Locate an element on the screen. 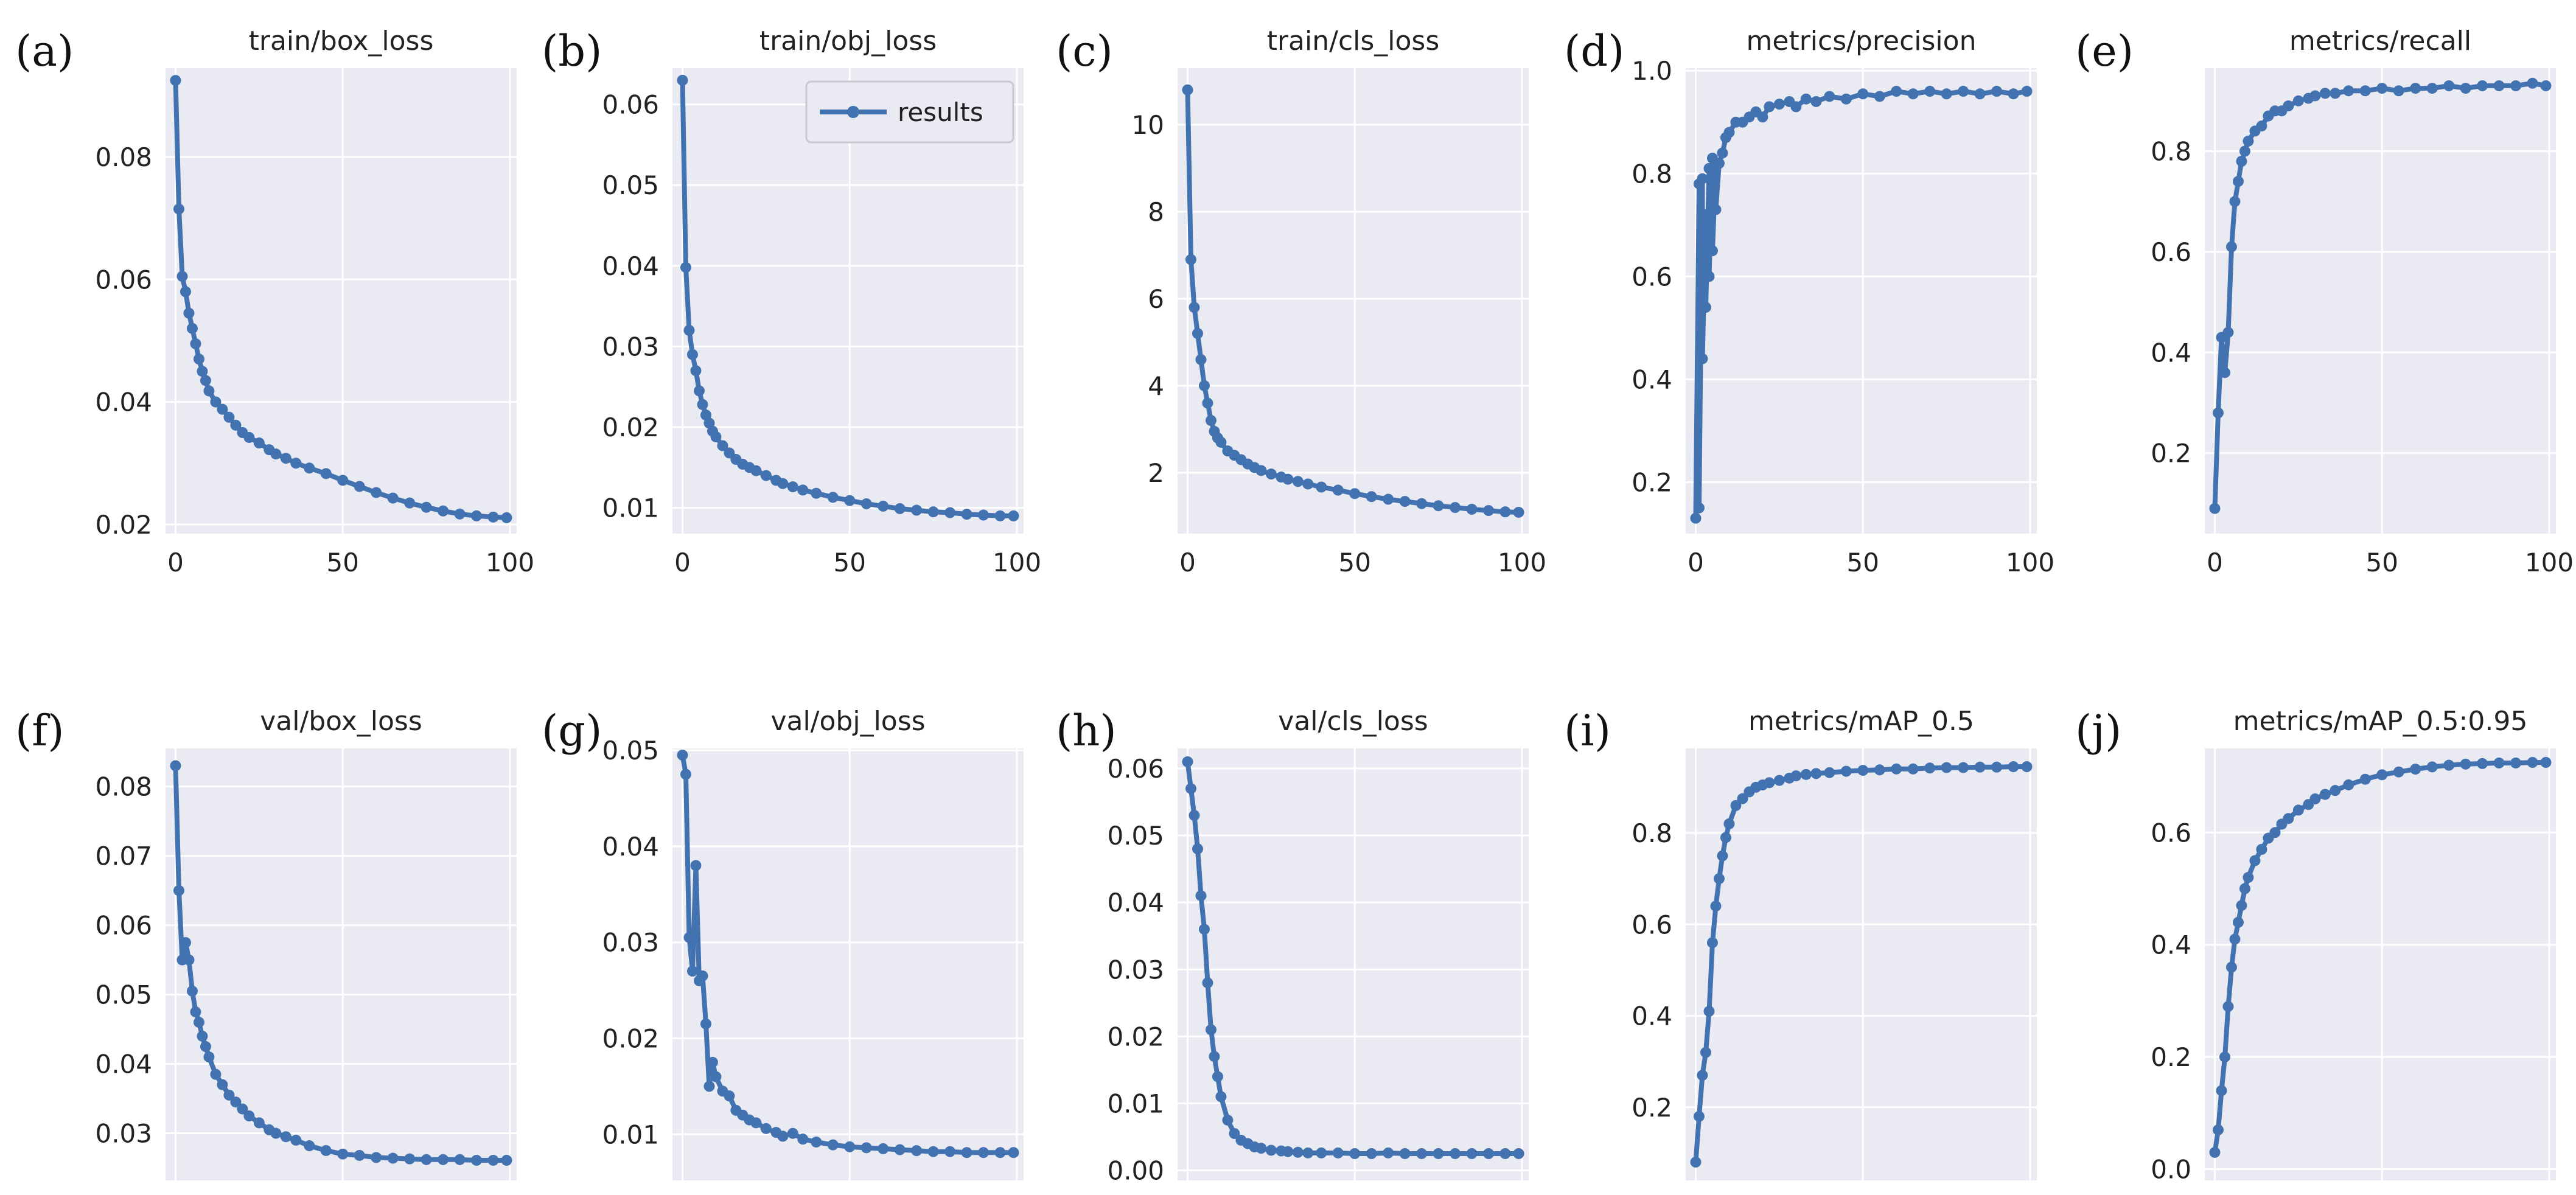  y-tick-label: 0.6 is located at coordinates (1652, 276).